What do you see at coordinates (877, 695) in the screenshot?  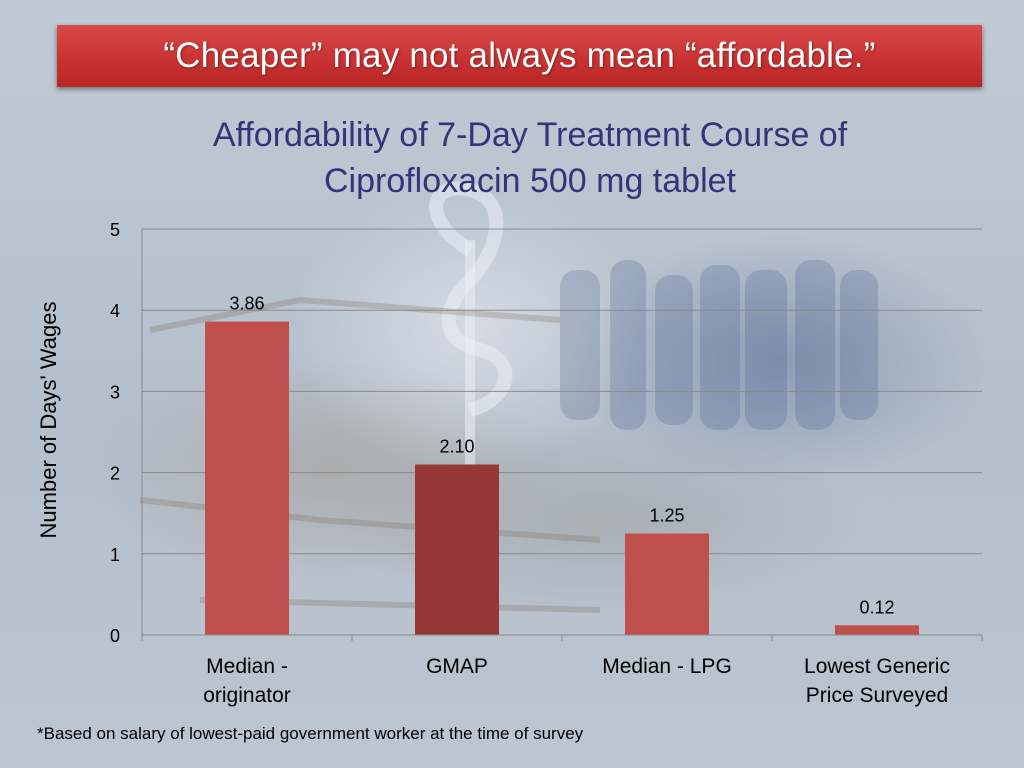 I see `x-category-label: Price Surveyed` at bounding box center [877, 695].